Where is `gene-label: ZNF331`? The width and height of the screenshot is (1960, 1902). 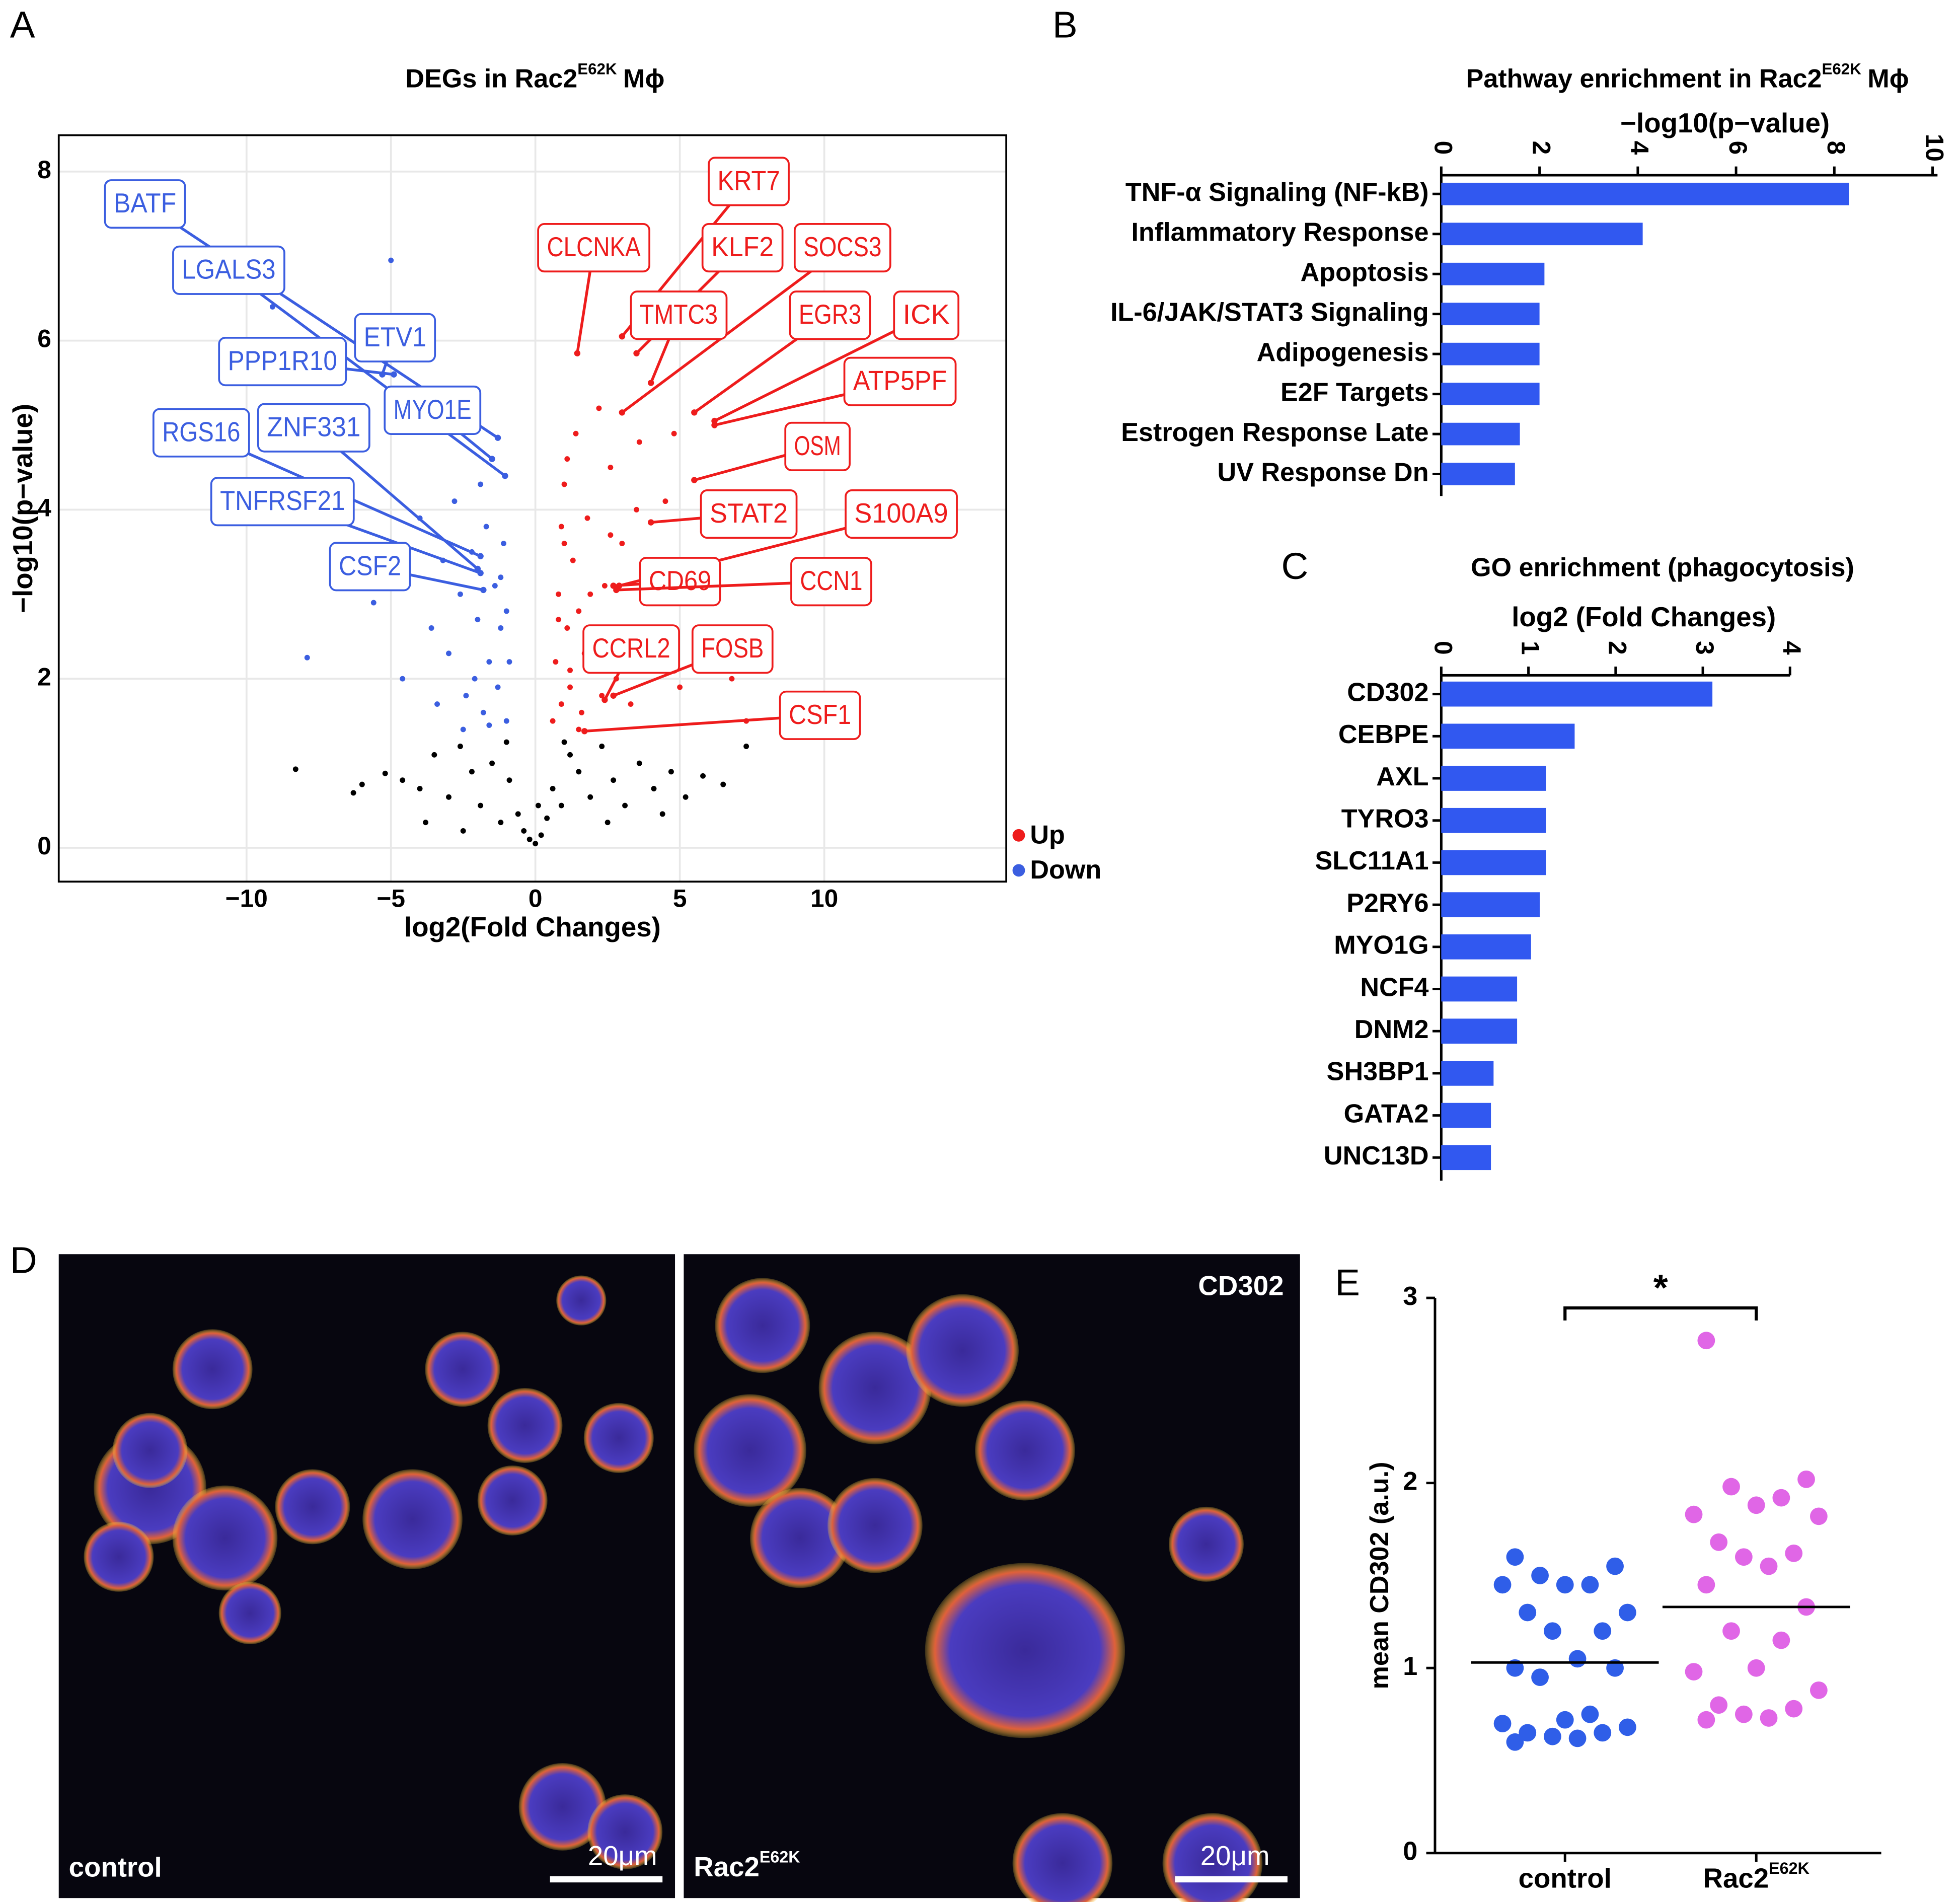 gene-label: ZNF331 is located at coordinates (313, 427).